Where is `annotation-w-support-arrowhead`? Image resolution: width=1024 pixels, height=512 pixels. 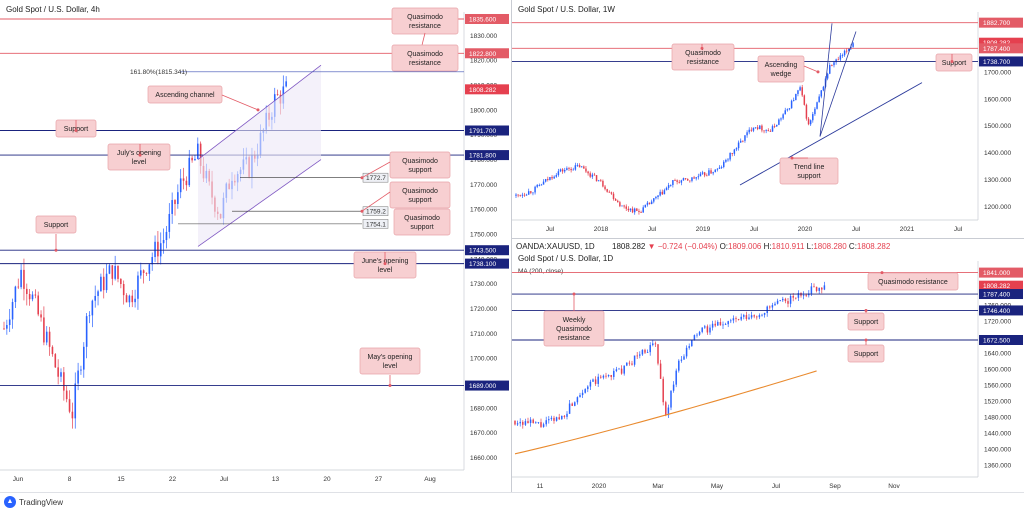 annotation-w-support-arrowhead is located at coordinates (952, 61).